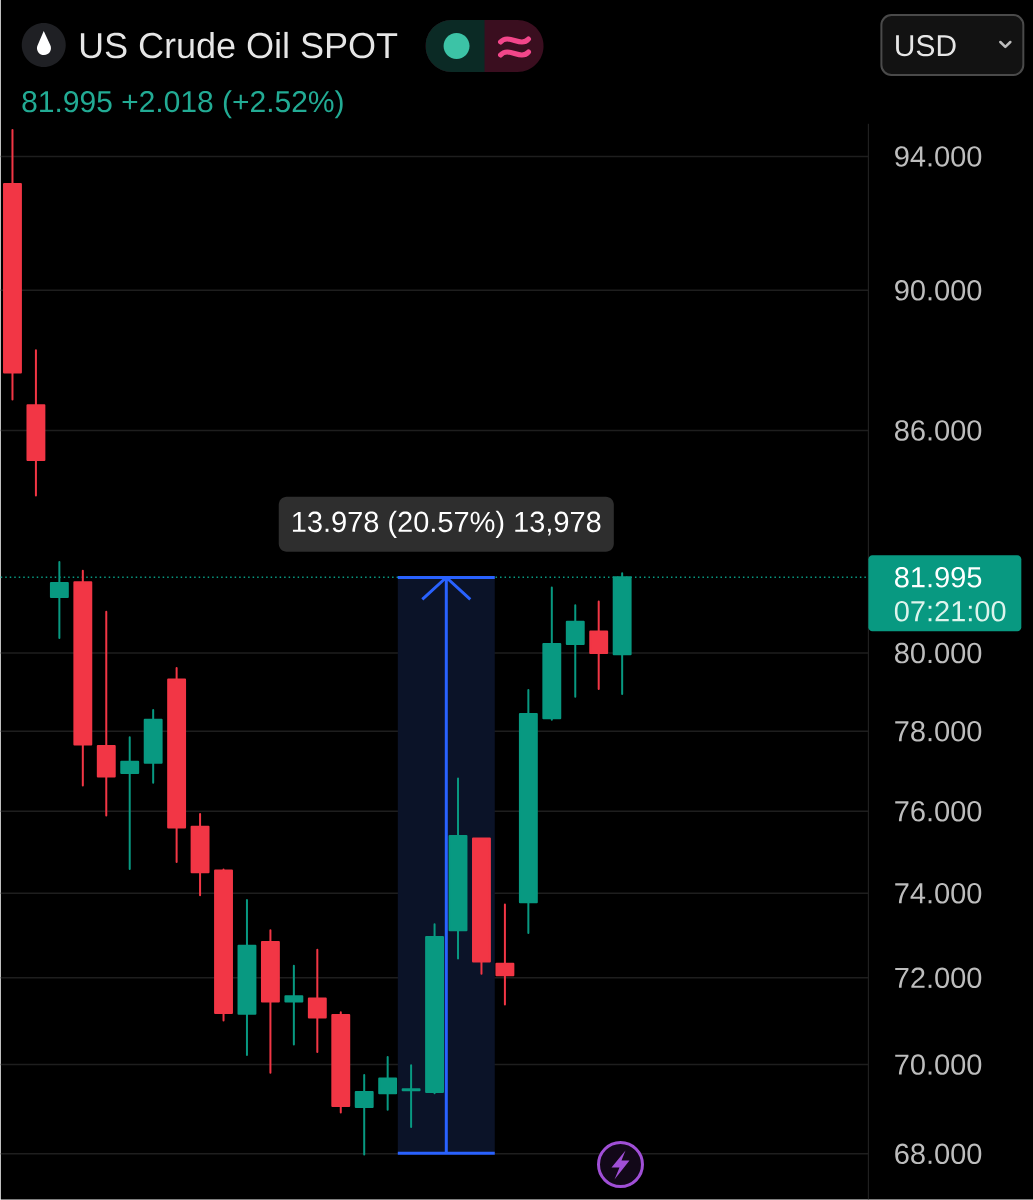 The width and height of the screenshot is (1033, 1200). Describe the element at coordinates (239, 45) in the screenshot. I see `chart-title: US Crude Oil SPOT` at that location.